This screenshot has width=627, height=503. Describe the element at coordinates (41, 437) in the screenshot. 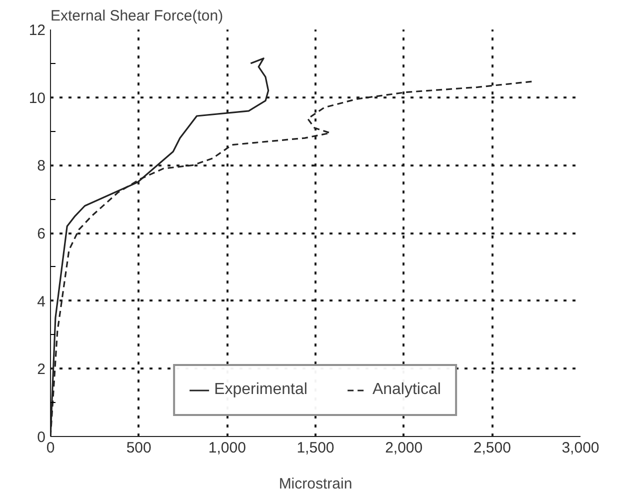

I see `y-tick-label: 0` at that location.